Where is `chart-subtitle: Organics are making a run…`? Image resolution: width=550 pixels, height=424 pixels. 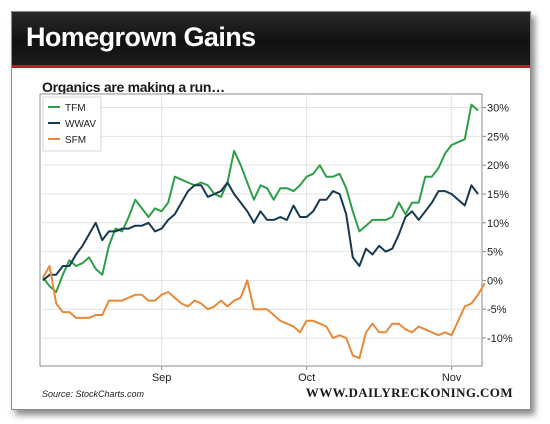 chart-subtitle: Organics are making a run… is located at coordinates (133, 87).